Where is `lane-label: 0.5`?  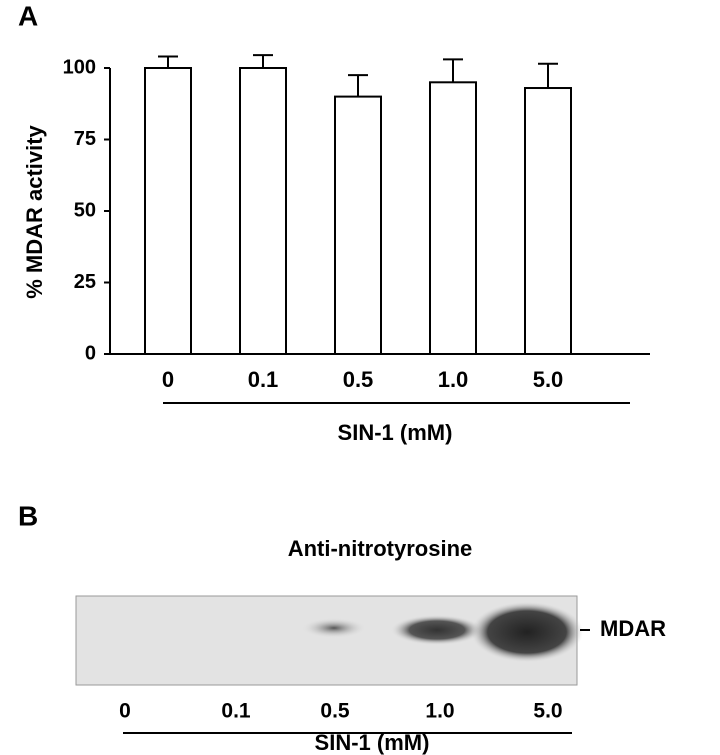 lane-label: 0.5 is located at coordinates (335, 711).